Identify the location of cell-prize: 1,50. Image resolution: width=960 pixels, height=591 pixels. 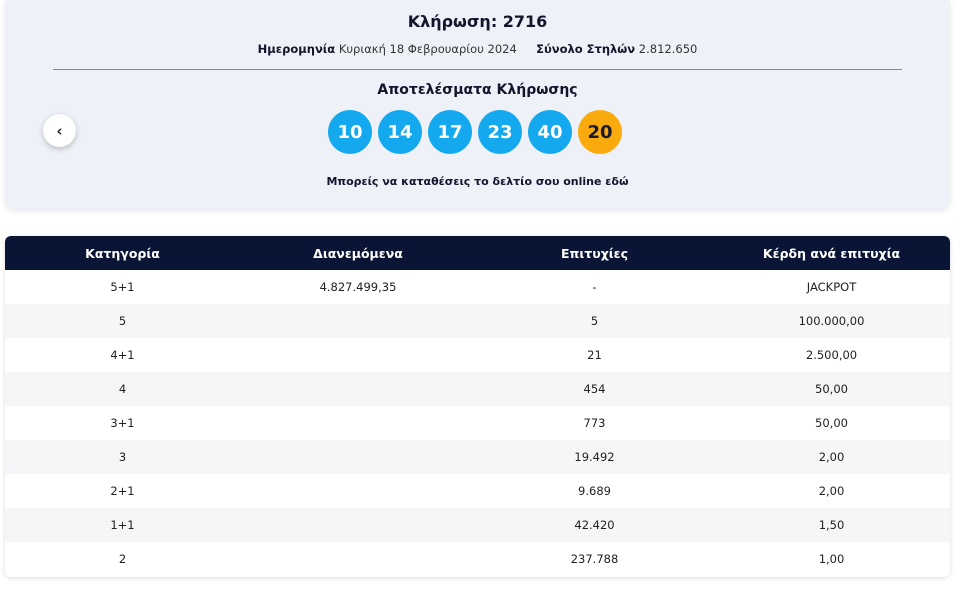
(831, 525).